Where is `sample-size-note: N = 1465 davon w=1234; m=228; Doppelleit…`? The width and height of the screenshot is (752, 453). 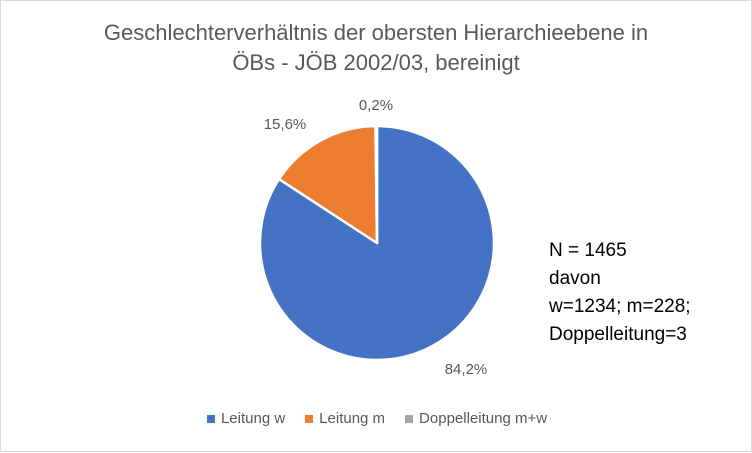 sample-size-note: N = 1465 davon w=1234; m=228; Doppelleit… is located at coordinates (620, 293).